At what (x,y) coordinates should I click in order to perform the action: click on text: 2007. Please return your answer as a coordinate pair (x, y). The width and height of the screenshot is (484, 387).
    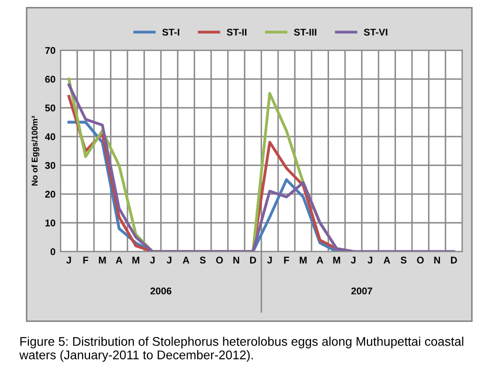
    Looking at the image, I should click on (361, 291).